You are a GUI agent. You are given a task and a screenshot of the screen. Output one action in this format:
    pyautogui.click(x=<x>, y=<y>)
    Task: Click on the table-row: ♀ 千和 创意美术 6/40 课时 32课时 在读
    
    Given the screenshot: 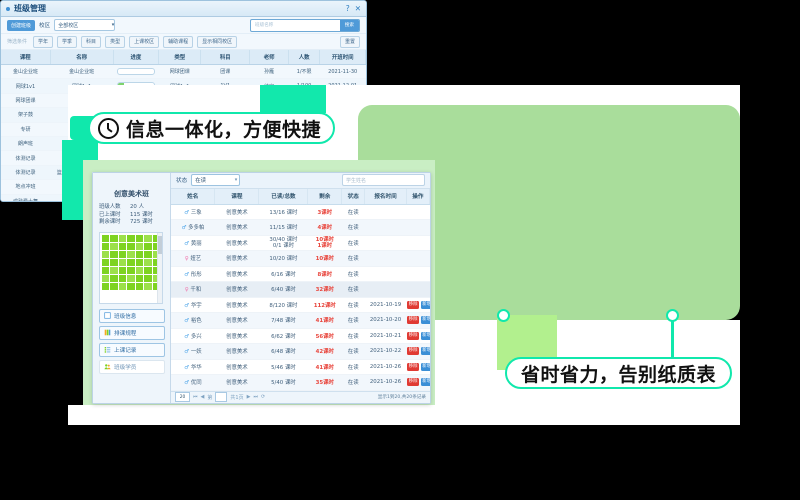 What is the action you would take?
    pyautogui.click(x=300, y=289)
    